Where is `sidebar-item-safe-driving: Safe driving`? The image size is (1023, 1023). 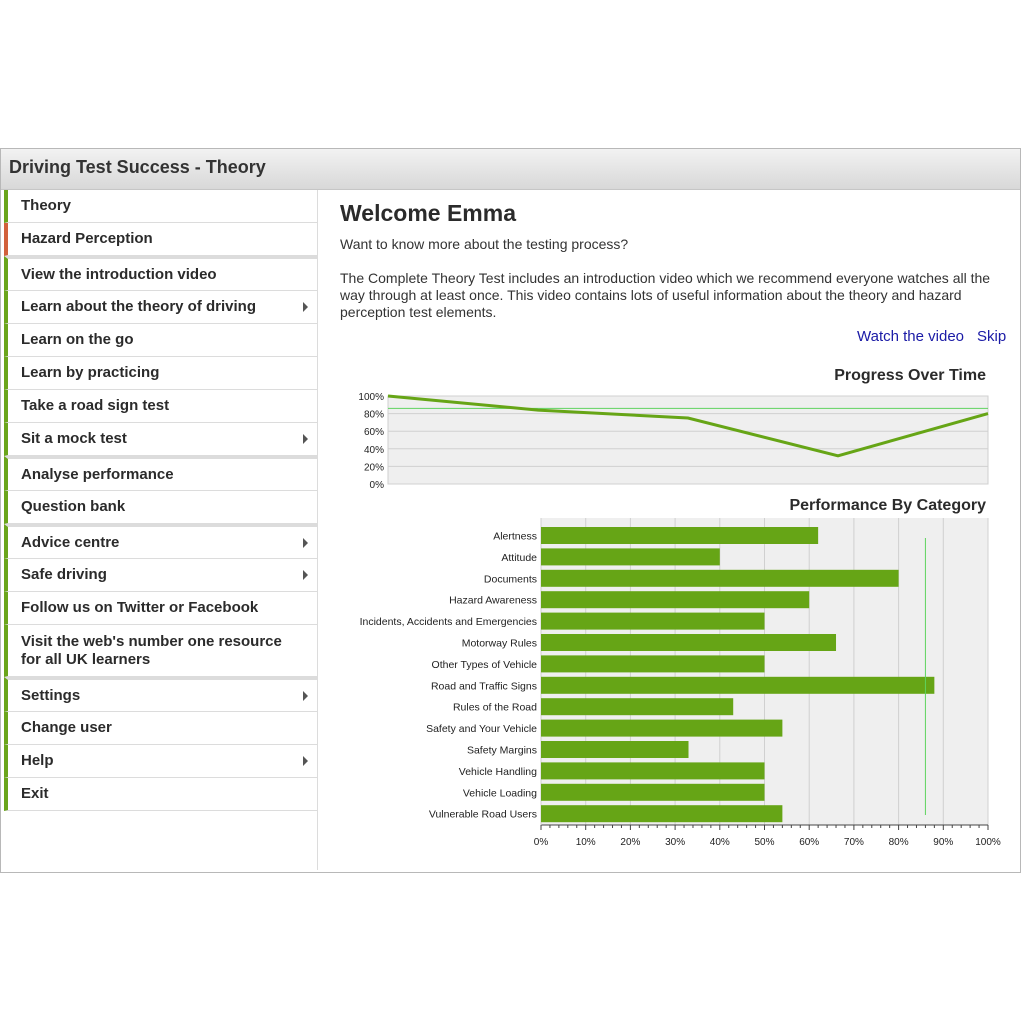
sidebar-item-safe-driving: Safe driving is located at coordinates (160, 575).